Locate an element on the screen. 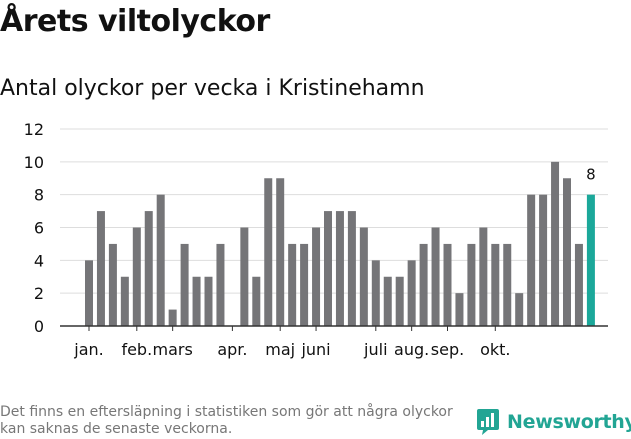 This screenshot has height=439, width=631. x-tick-label: okt. is located at coordinates (495, 349).